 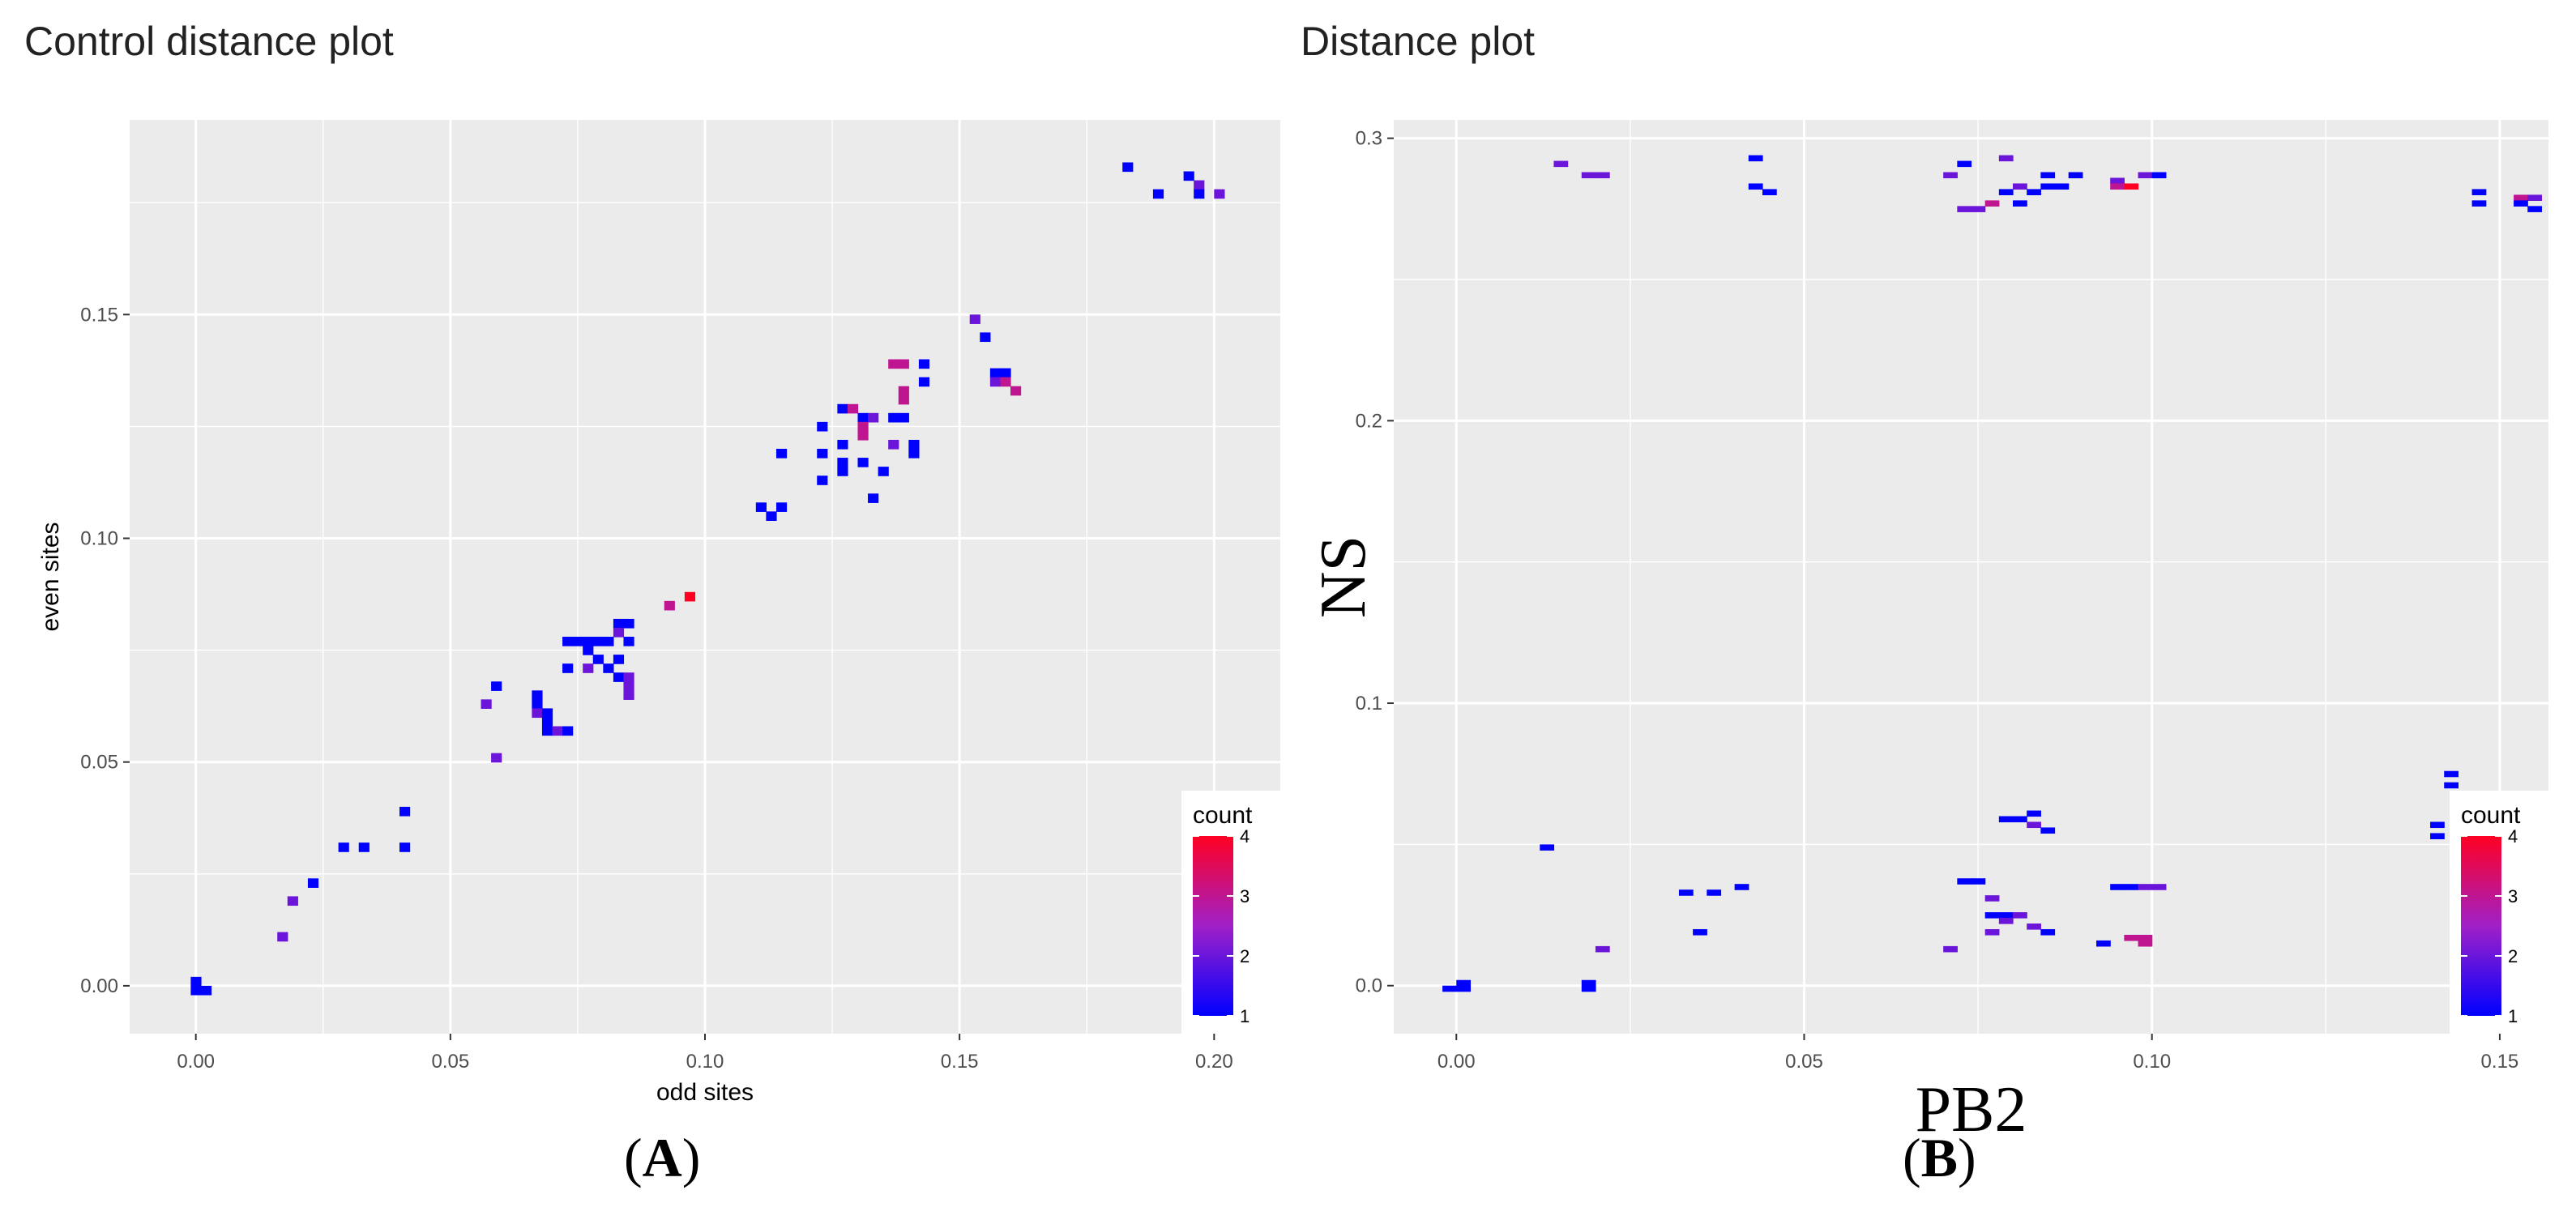 What do you see at coordinates (99, 986) in the screenshot?
I see `y-tick-label: 0.00` at bounding box center [99, 986].